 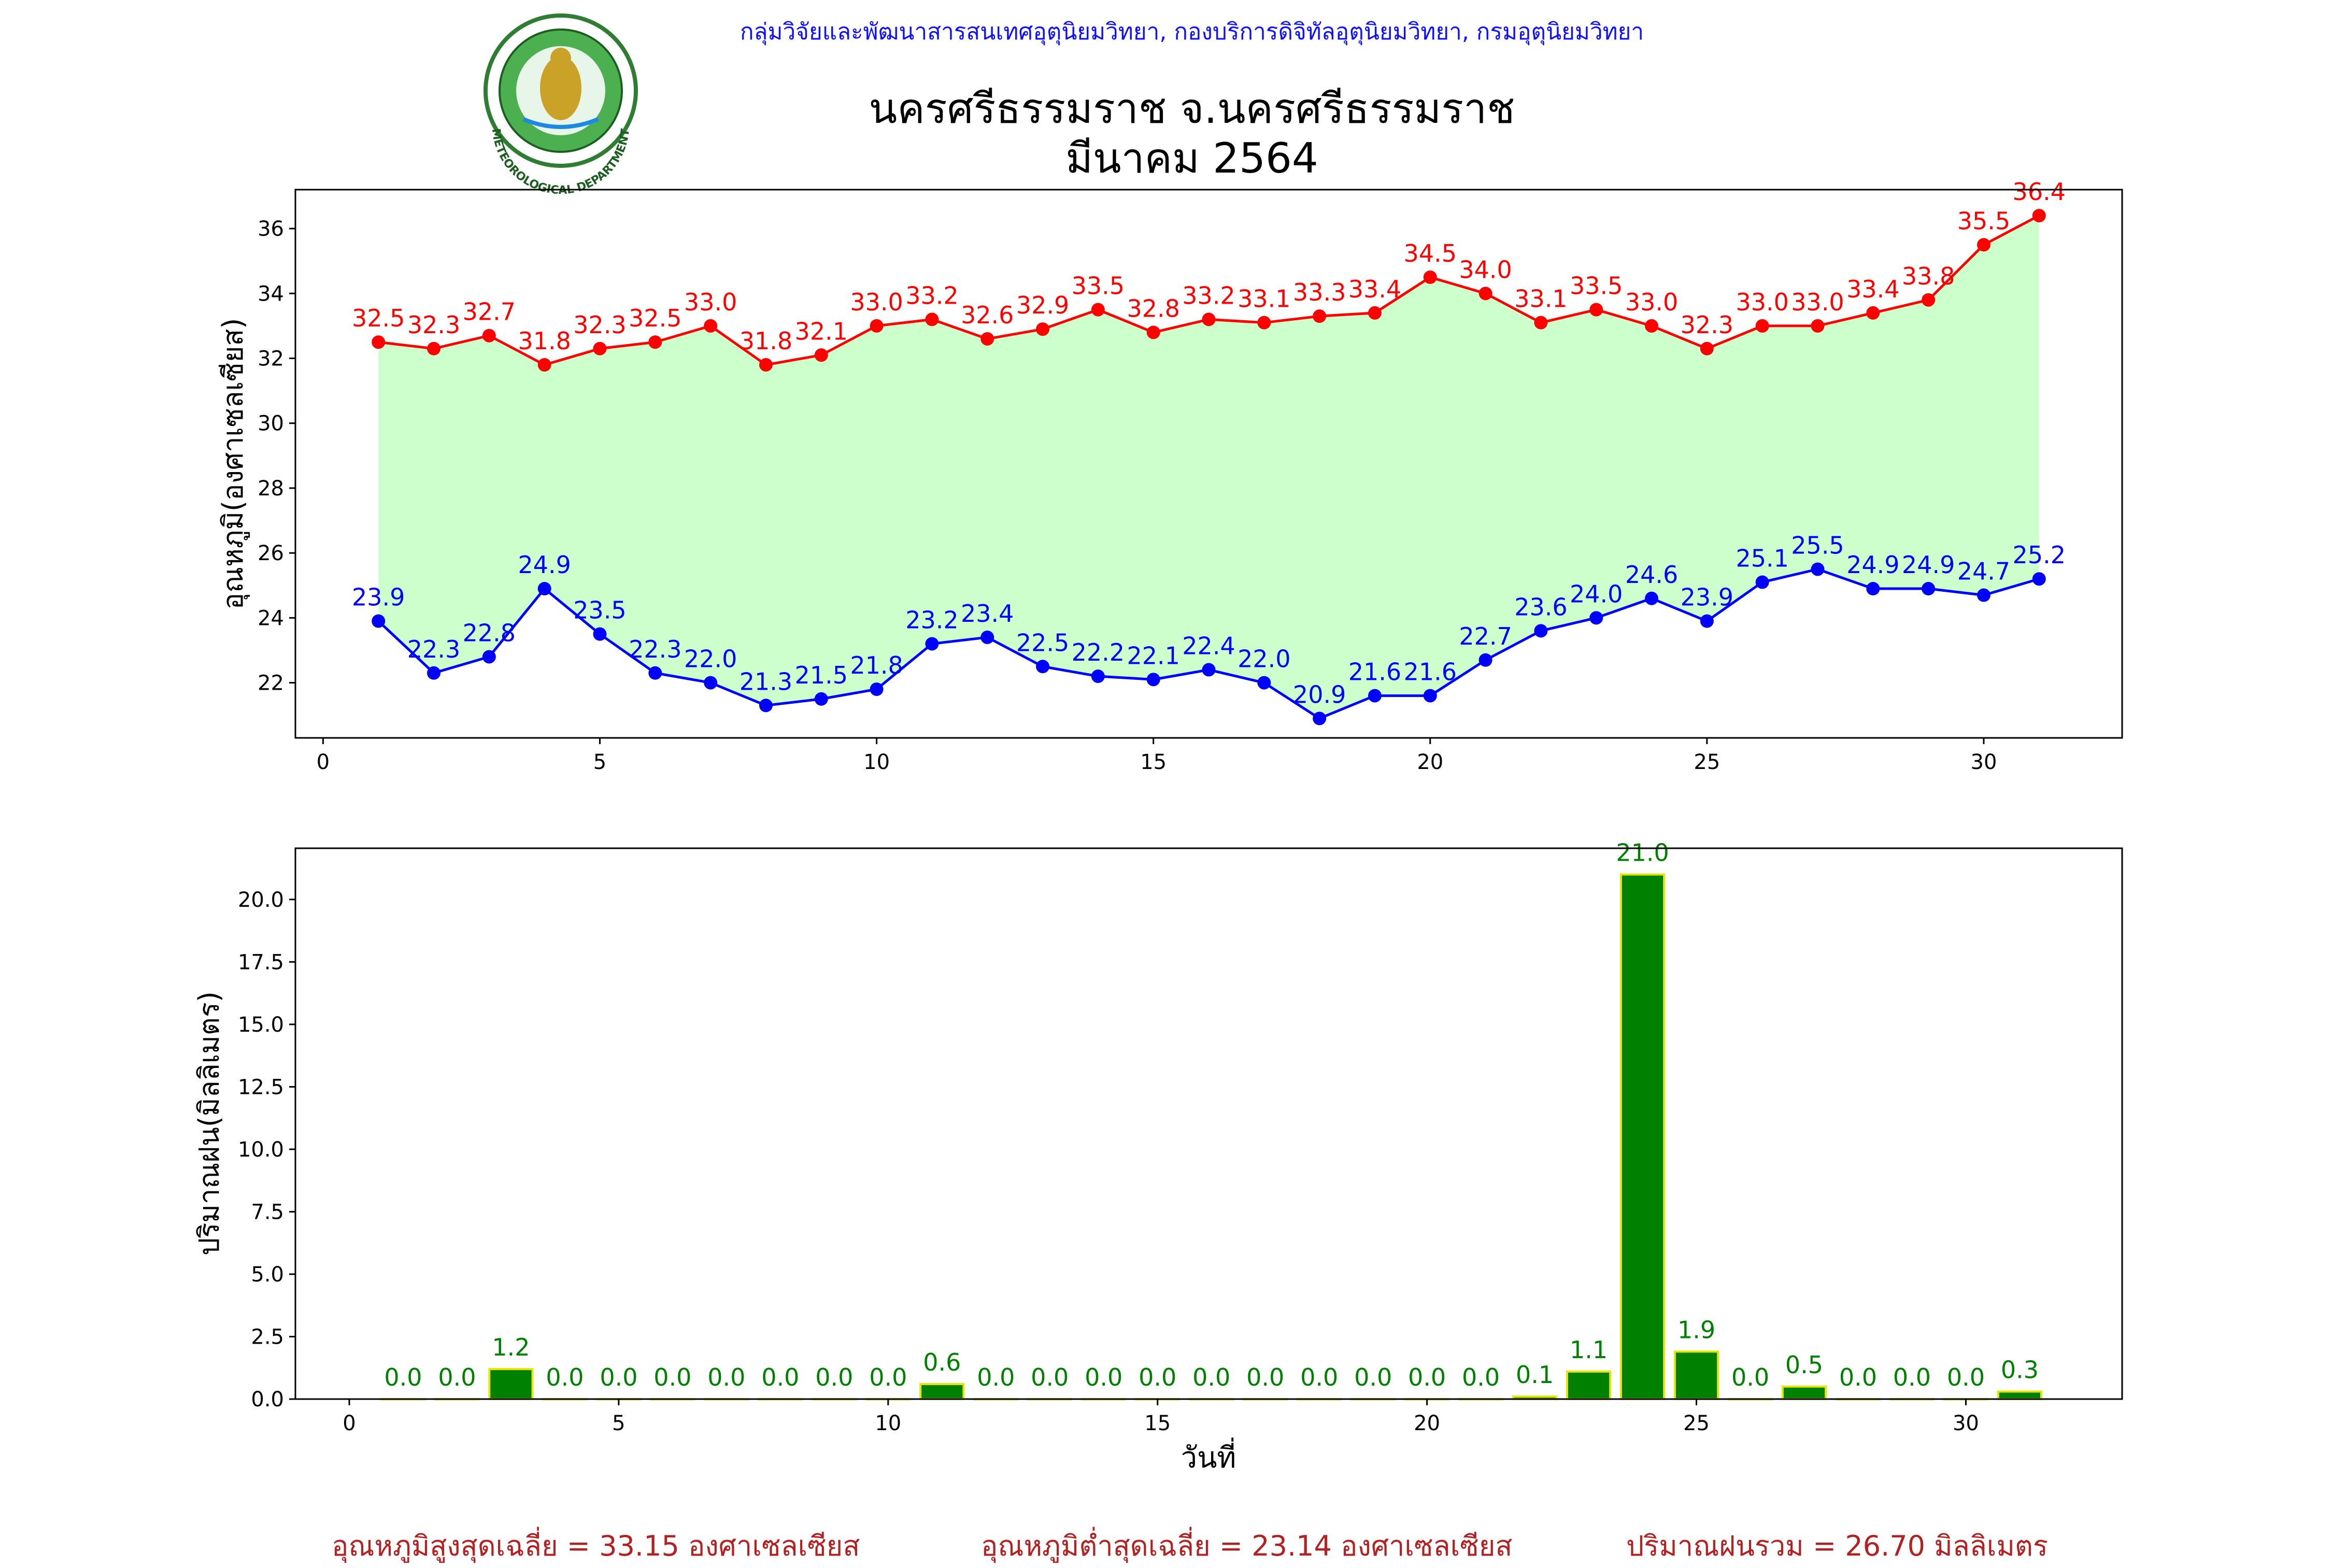 What do you see at coordinates (349, 1423) in the screenshot?
I see `x-tick-label: 0` at bounding box center [349, 1423].